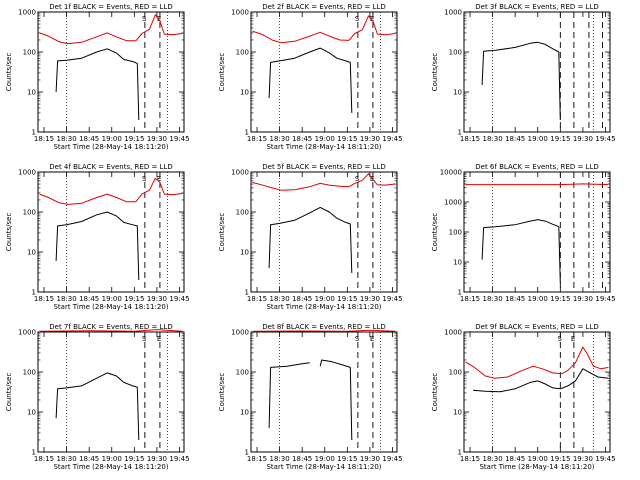  Describe the element at coordinates (110, 327) in the screenshot. I see `panel-title: Det 7f BLACK = Events, RED = LLD` at that location.